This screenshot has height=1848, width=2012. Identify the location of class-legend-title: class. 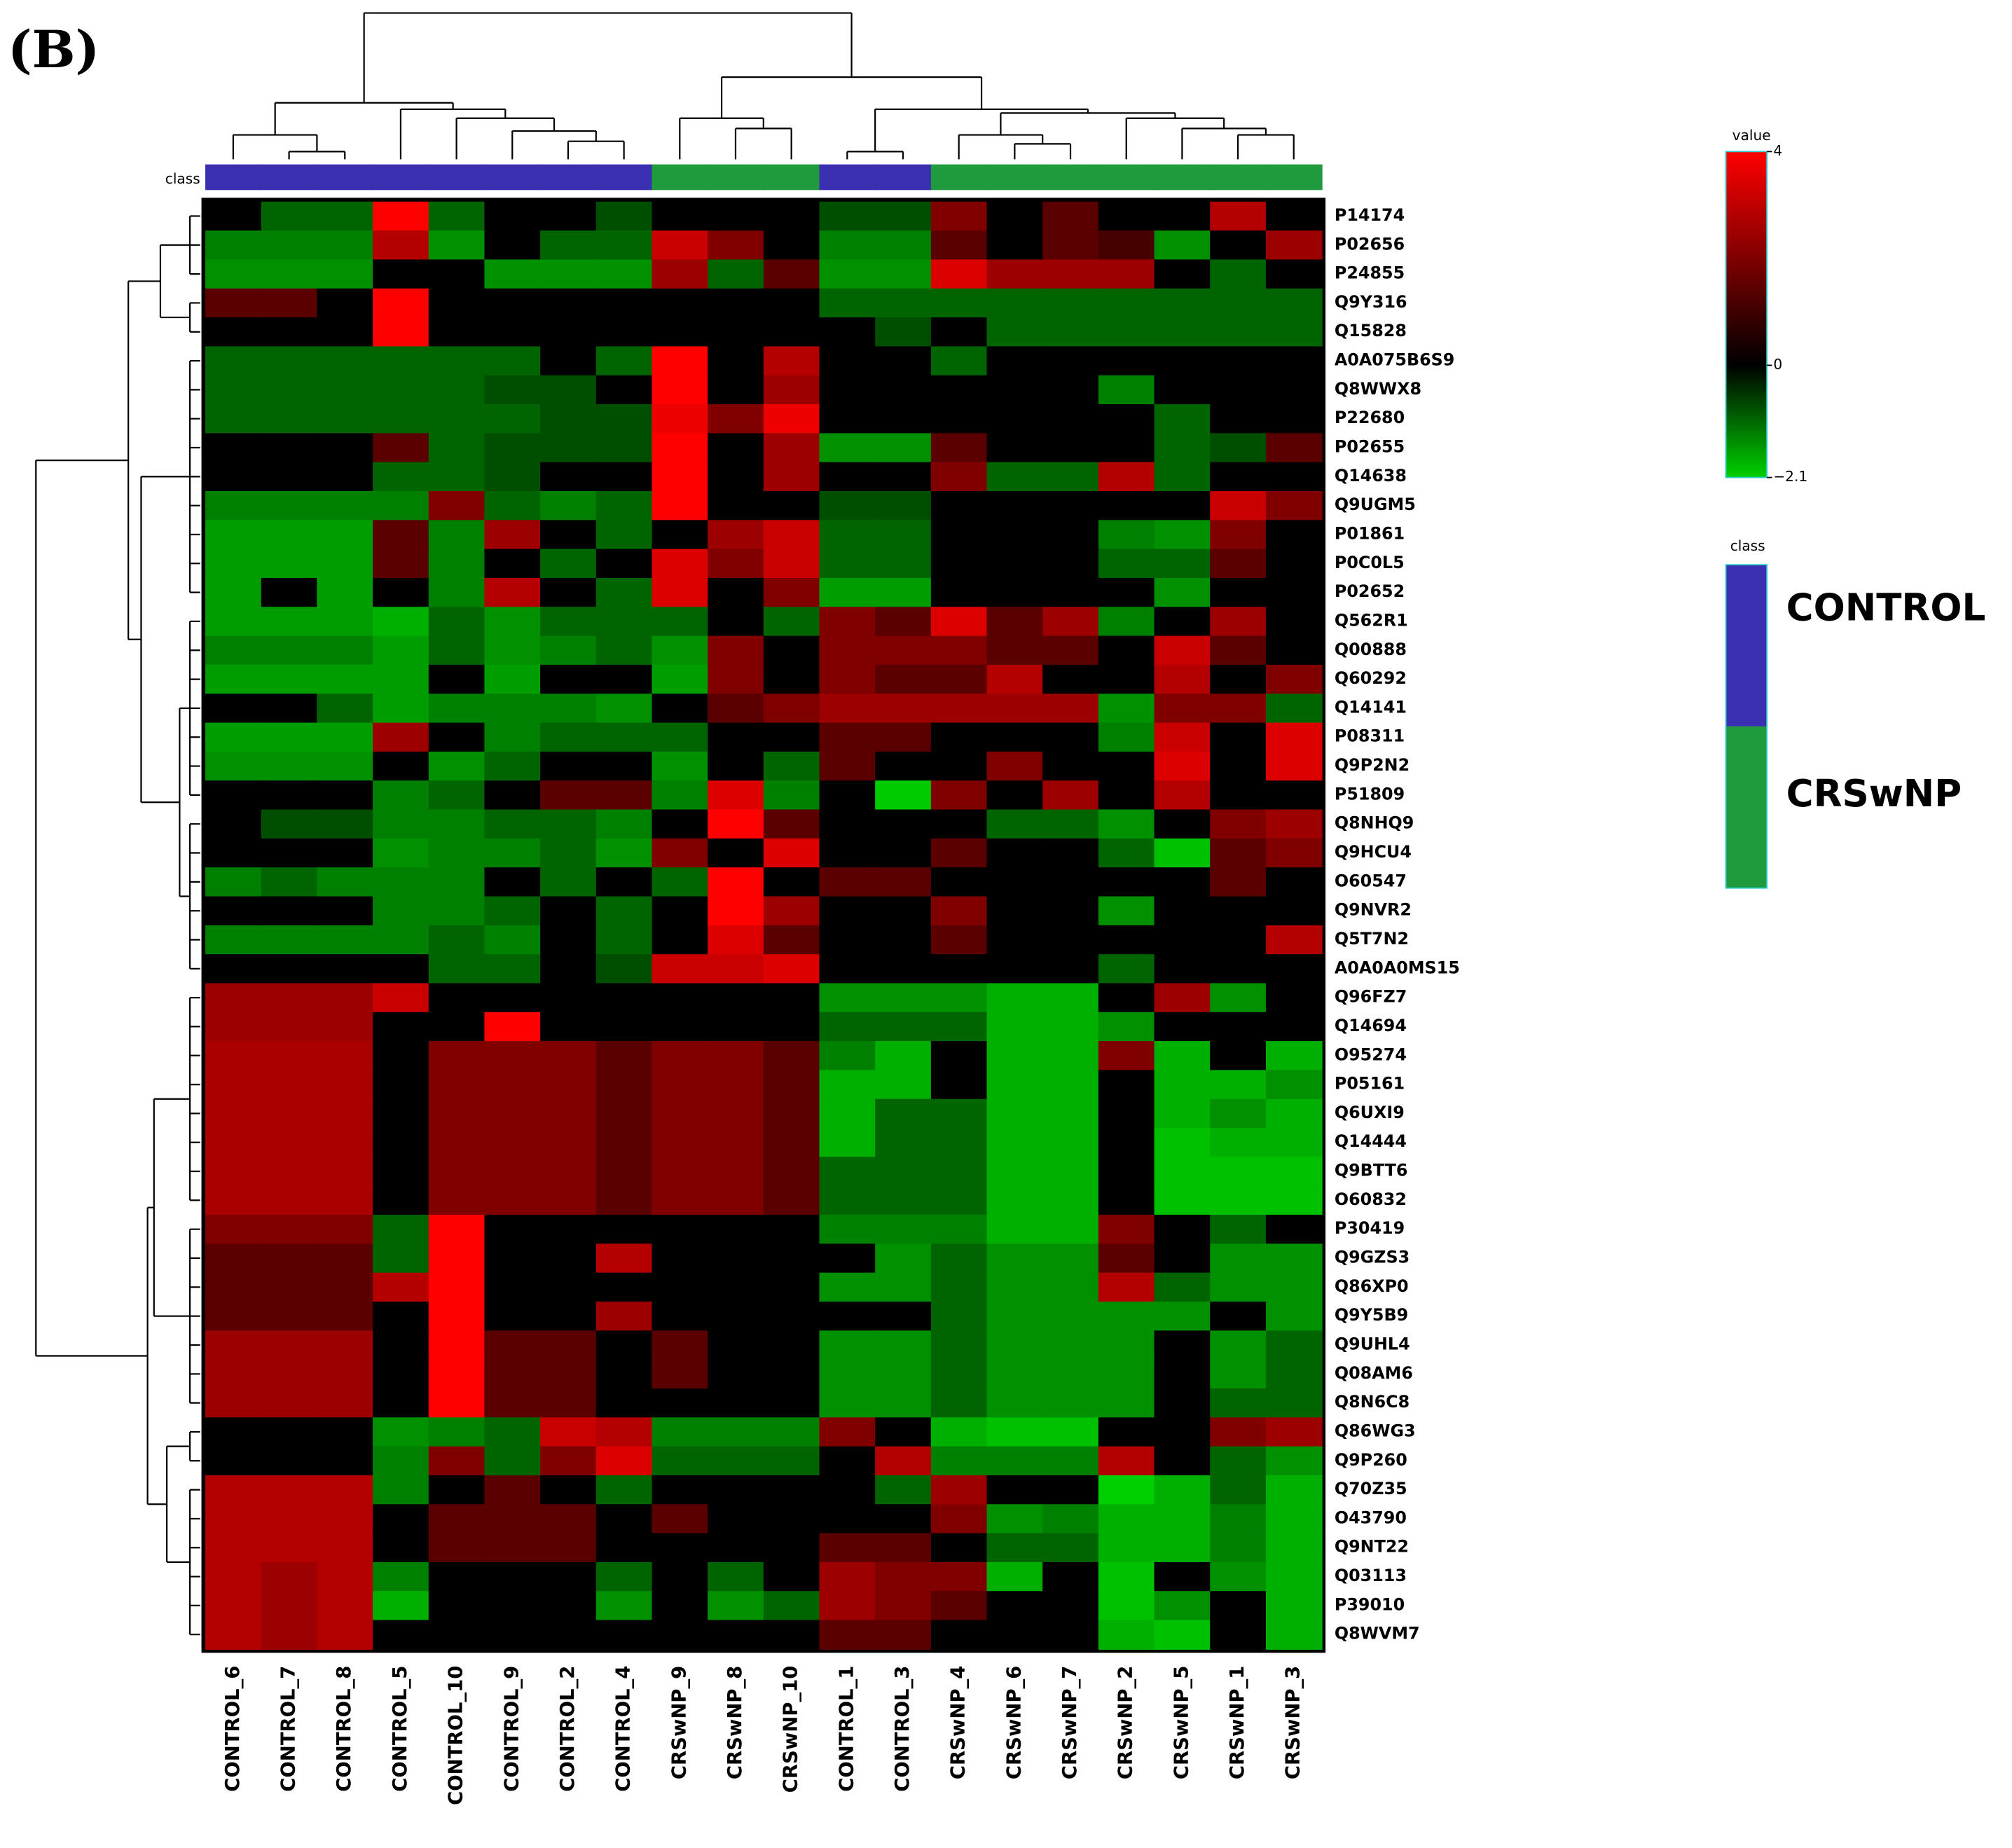
(1747, 546).